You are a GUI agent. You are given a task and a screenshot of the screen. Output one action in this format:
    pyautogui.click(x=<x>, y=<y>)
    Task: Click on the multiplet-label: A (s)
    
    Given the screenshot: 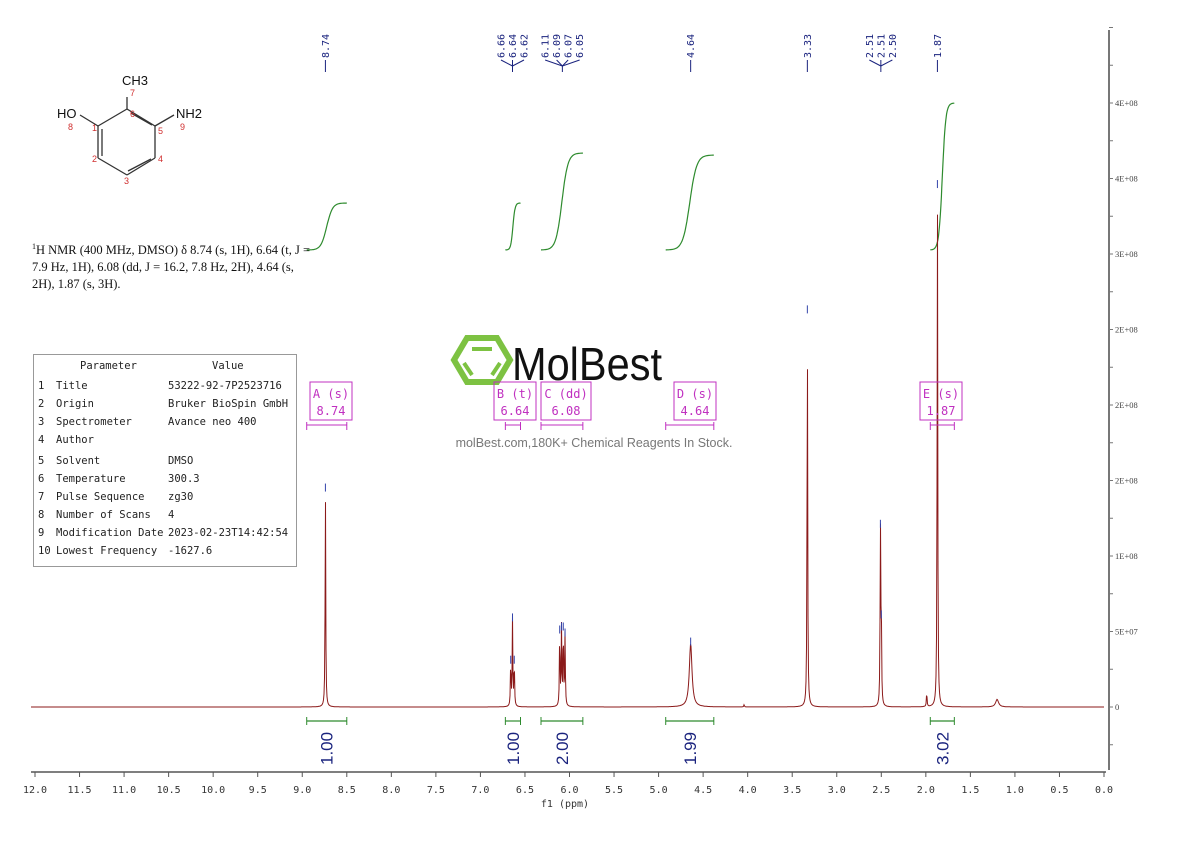 What is the action you would take?
    pyautogui.click(x=331, y=394)
    